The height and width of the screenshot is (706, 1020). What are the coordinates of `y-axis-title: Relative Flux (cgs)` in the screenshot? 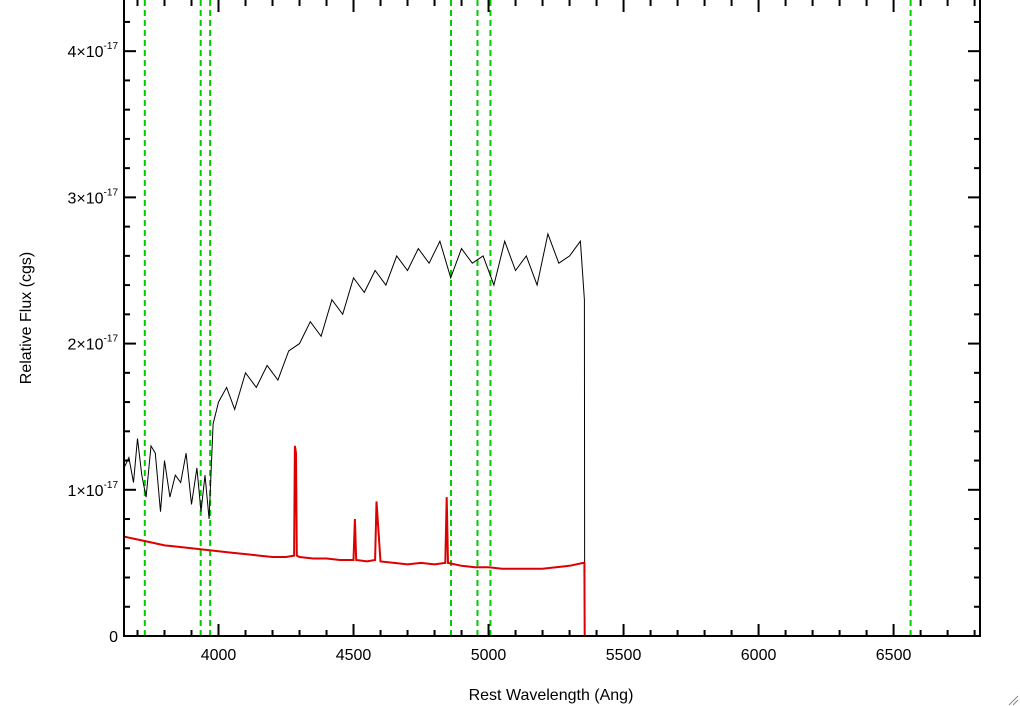 It's located at (26, 318).